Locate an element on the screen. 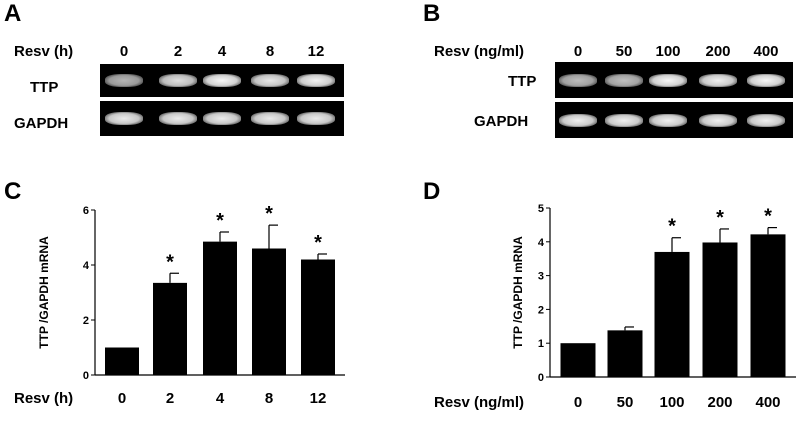 This screenshot has width=802, height=436. x-axis-title: Resv (ng/ml) is located at coordinates (479, 402).